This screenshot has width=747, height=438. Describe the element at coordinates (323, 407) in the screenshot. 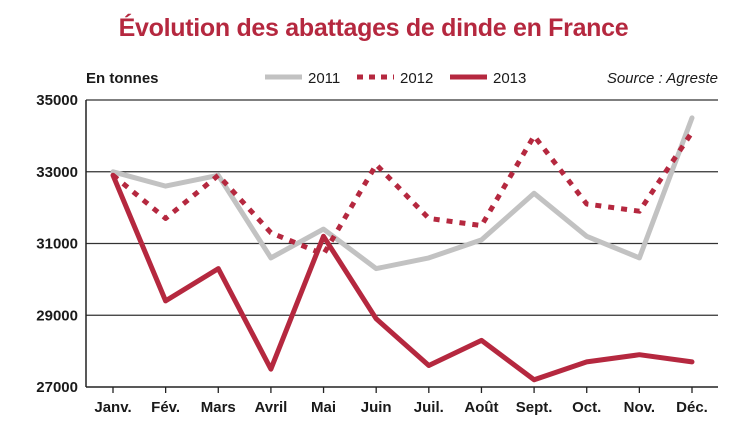

I see `x-tick-label: Mai` at that location.